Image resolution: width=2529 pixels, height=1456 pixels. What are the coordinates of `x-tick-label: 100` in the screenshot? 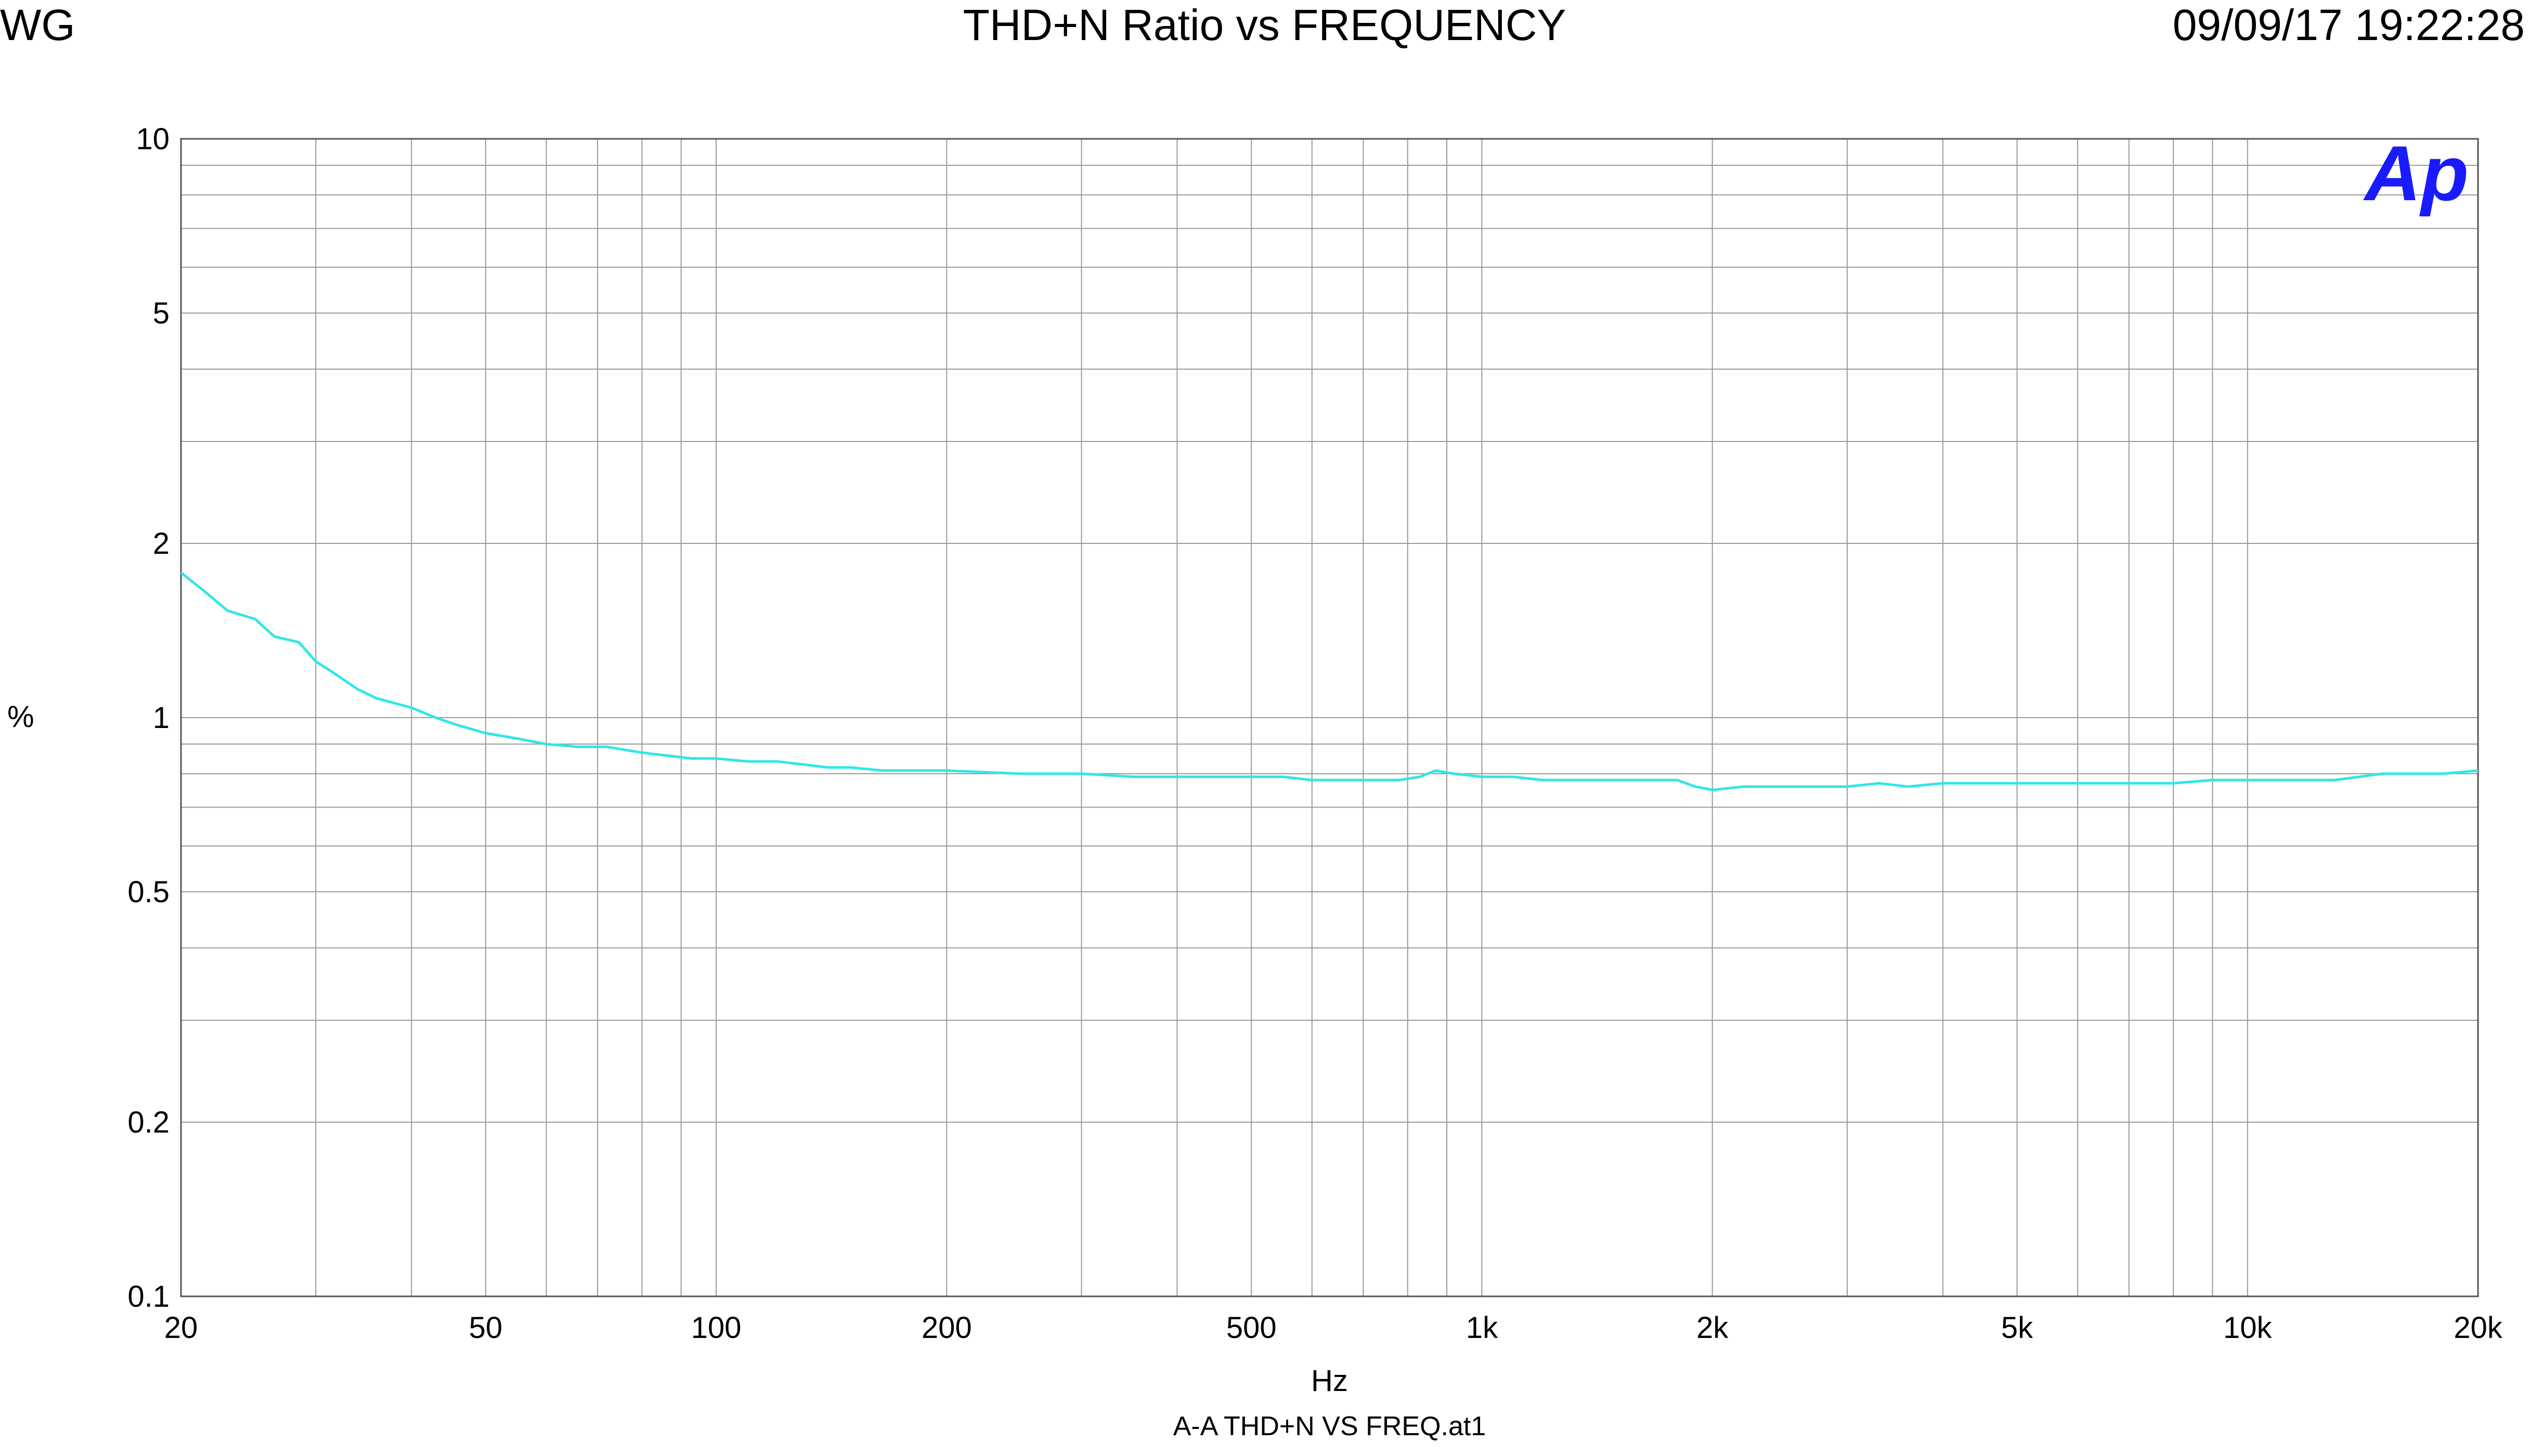 It's located at (716, 1328).